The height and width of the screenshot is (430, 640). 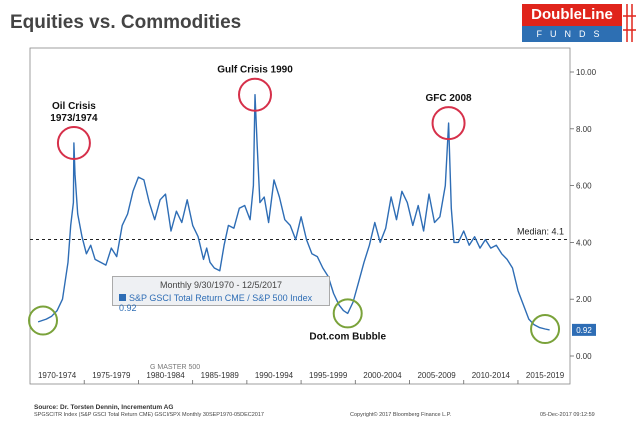 What do you see at coordinates (584, 242) in the screenshot?
I see `y-tick-label: 4.00` at bounding box center [584, 242].